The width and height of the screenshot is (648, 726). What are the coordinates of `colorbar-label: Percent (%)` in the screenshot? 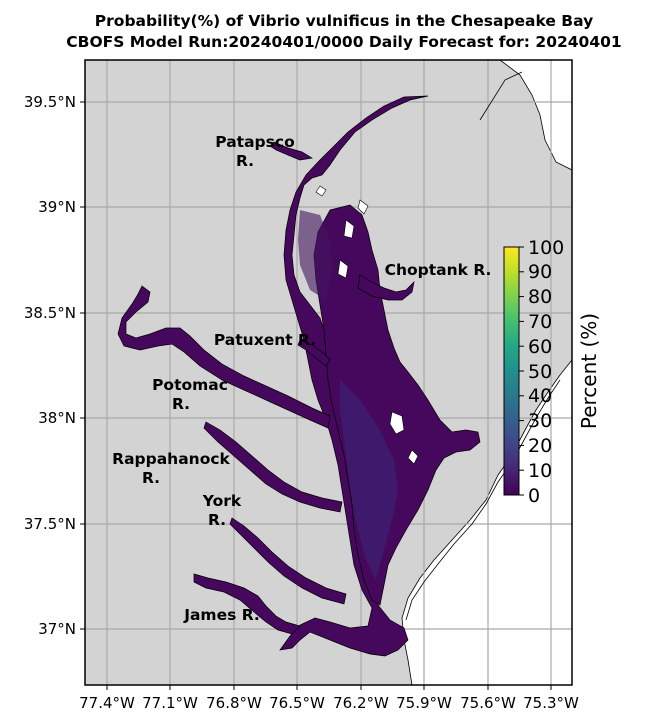 It's located at (589, 371).